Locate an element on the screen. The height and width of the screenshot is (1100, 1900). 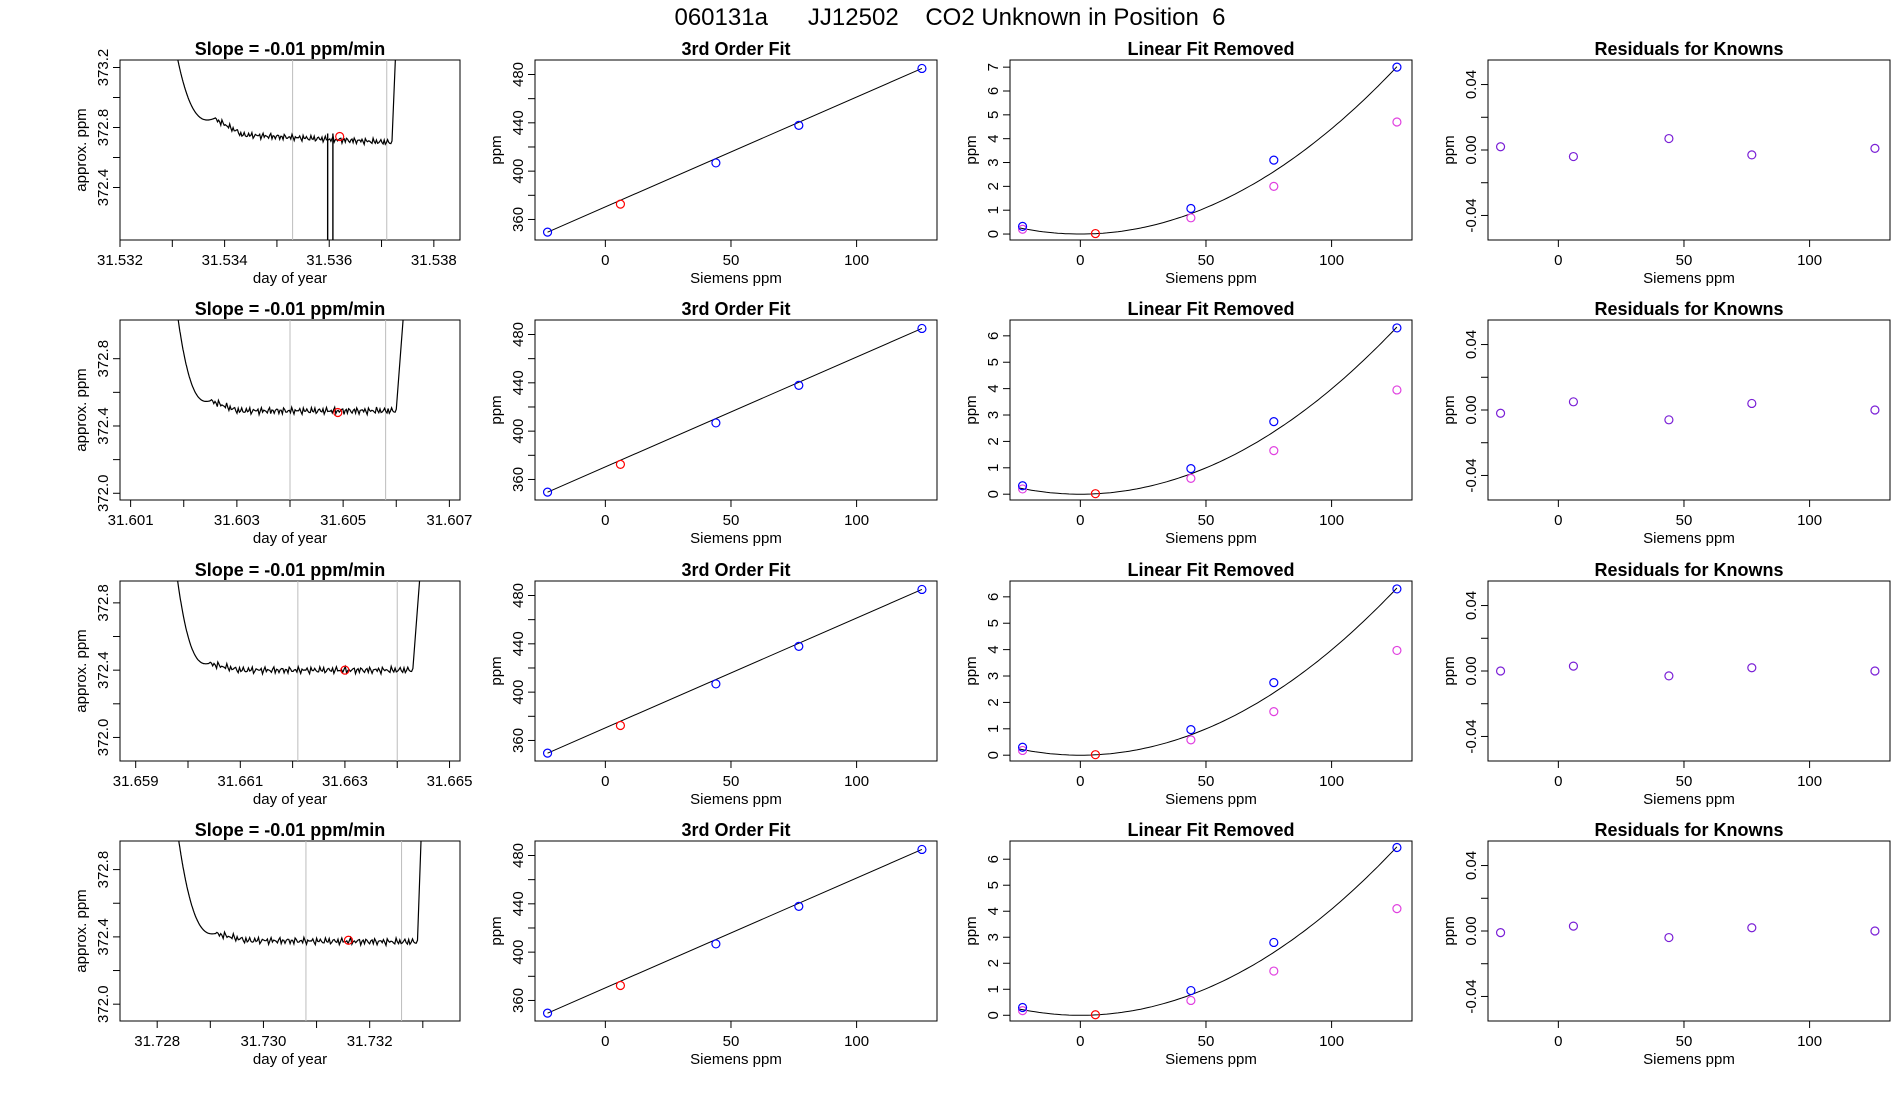
sample-marker is located at coordinates (340, 136).